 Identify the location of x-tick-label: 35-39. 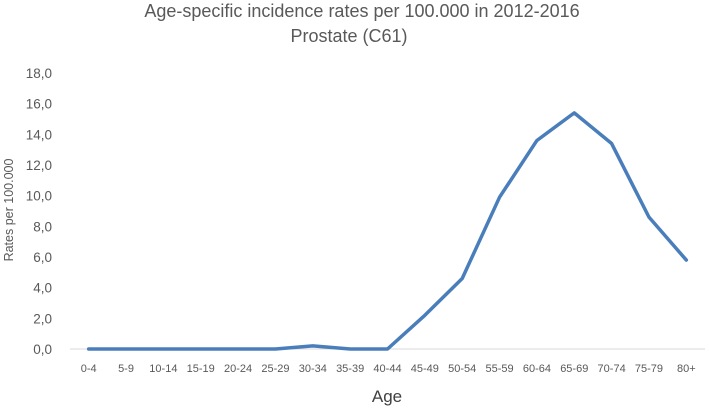
(350, 369).